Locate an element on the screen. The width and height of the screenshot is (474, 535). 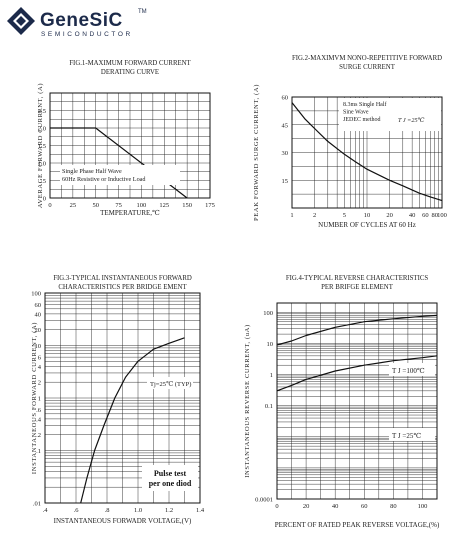
y-tick-label: .6 is located at coordinates (39, 410).